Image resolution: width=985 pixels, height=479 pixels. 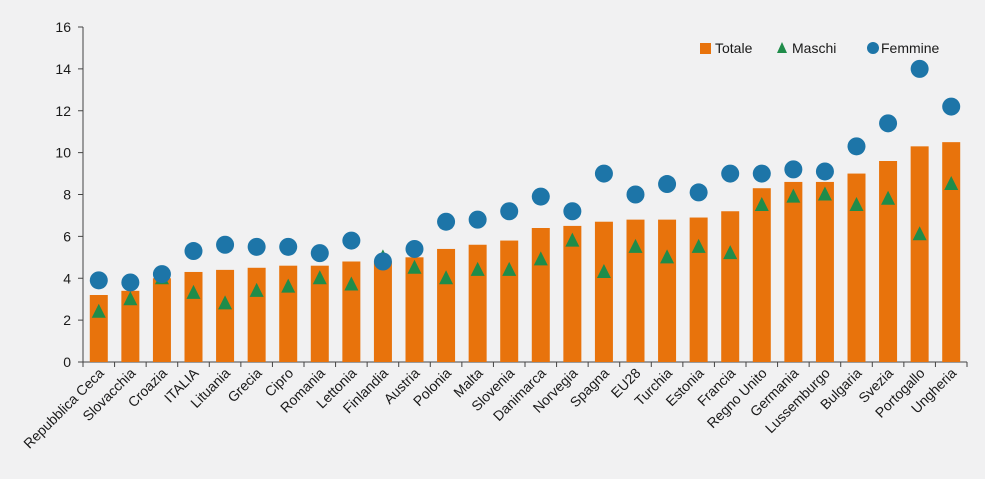 I want to click on legend-marker-totale, so click(x=705, y=48).